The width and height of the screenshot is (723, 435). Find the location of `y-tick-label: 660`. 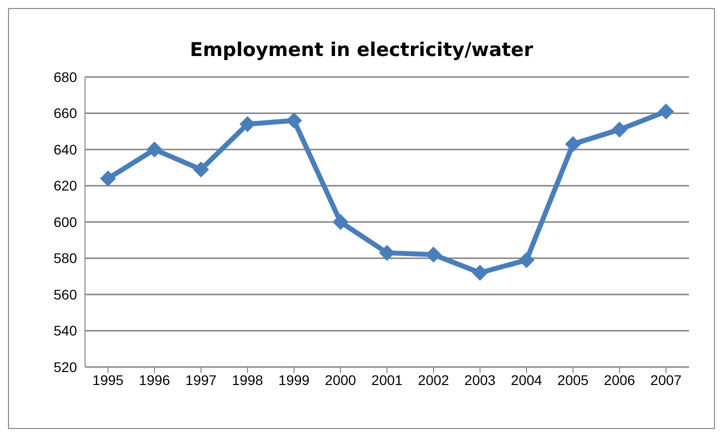

y-tick-label: 660 is located at coordinates (66, 113).